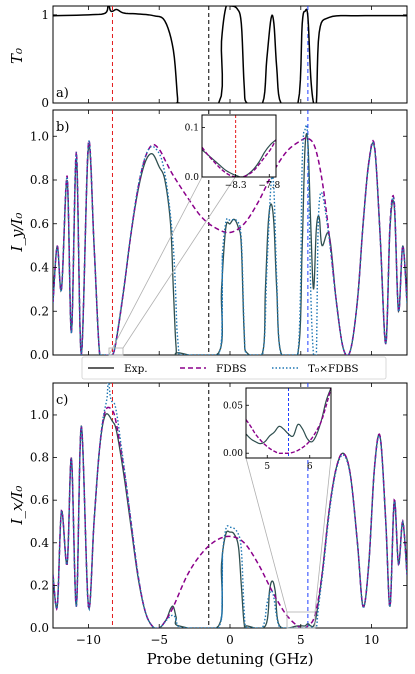 The height and width of the screenshot is (674, 415). I want to click on panel-c-ylabel: I_x/I₀, so click(17, 506).